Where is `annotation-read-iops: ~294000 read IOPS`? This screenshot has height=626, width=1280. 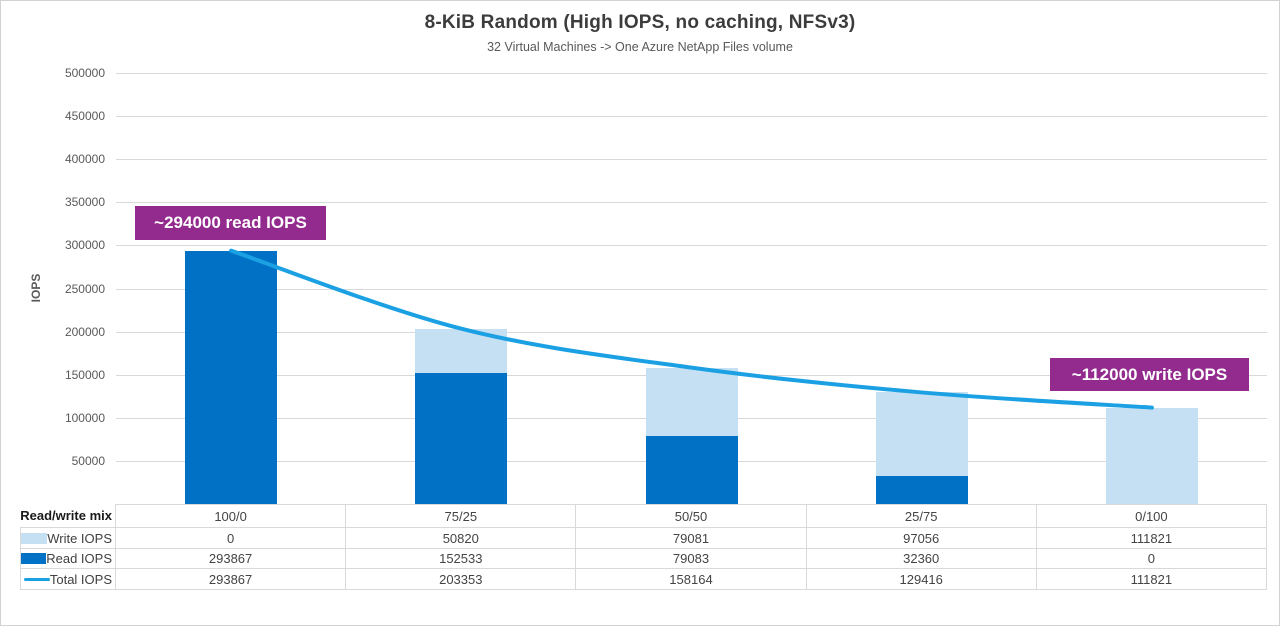 annotation-read-iops: ~294000 read IOPS is located at coordinates (230, 223).